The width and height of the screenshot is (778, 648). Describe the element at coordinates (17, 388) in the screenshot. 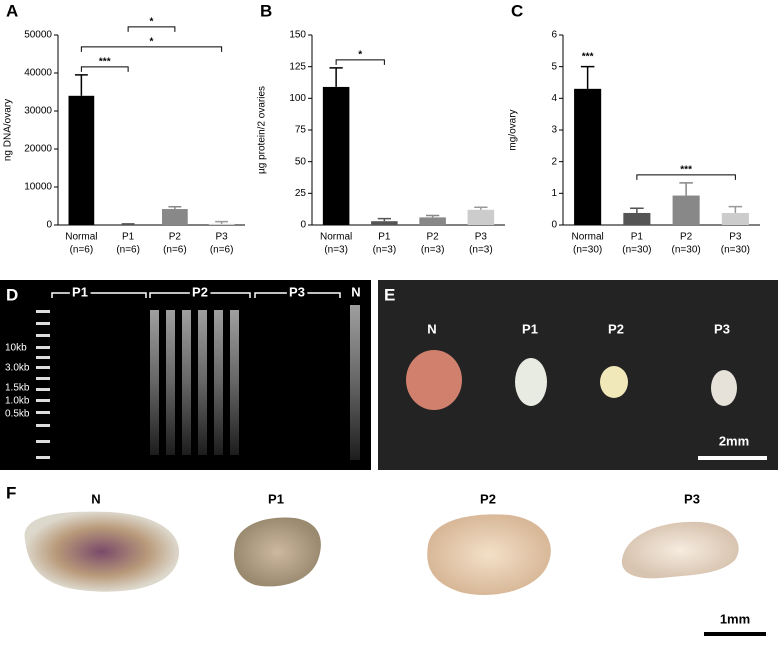

I see `ladder-label: 1.5kb` at that location.